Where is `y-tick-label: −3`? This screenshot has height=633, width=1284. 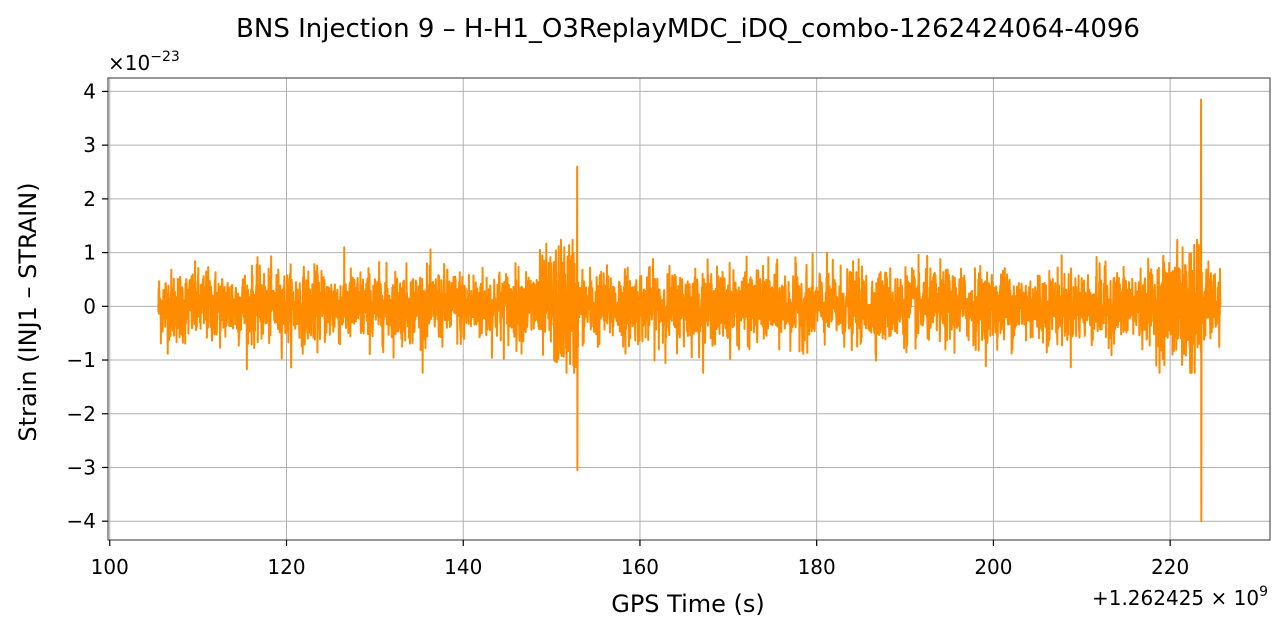 y-tick-label: −3 is located at coordinates (81, 467).